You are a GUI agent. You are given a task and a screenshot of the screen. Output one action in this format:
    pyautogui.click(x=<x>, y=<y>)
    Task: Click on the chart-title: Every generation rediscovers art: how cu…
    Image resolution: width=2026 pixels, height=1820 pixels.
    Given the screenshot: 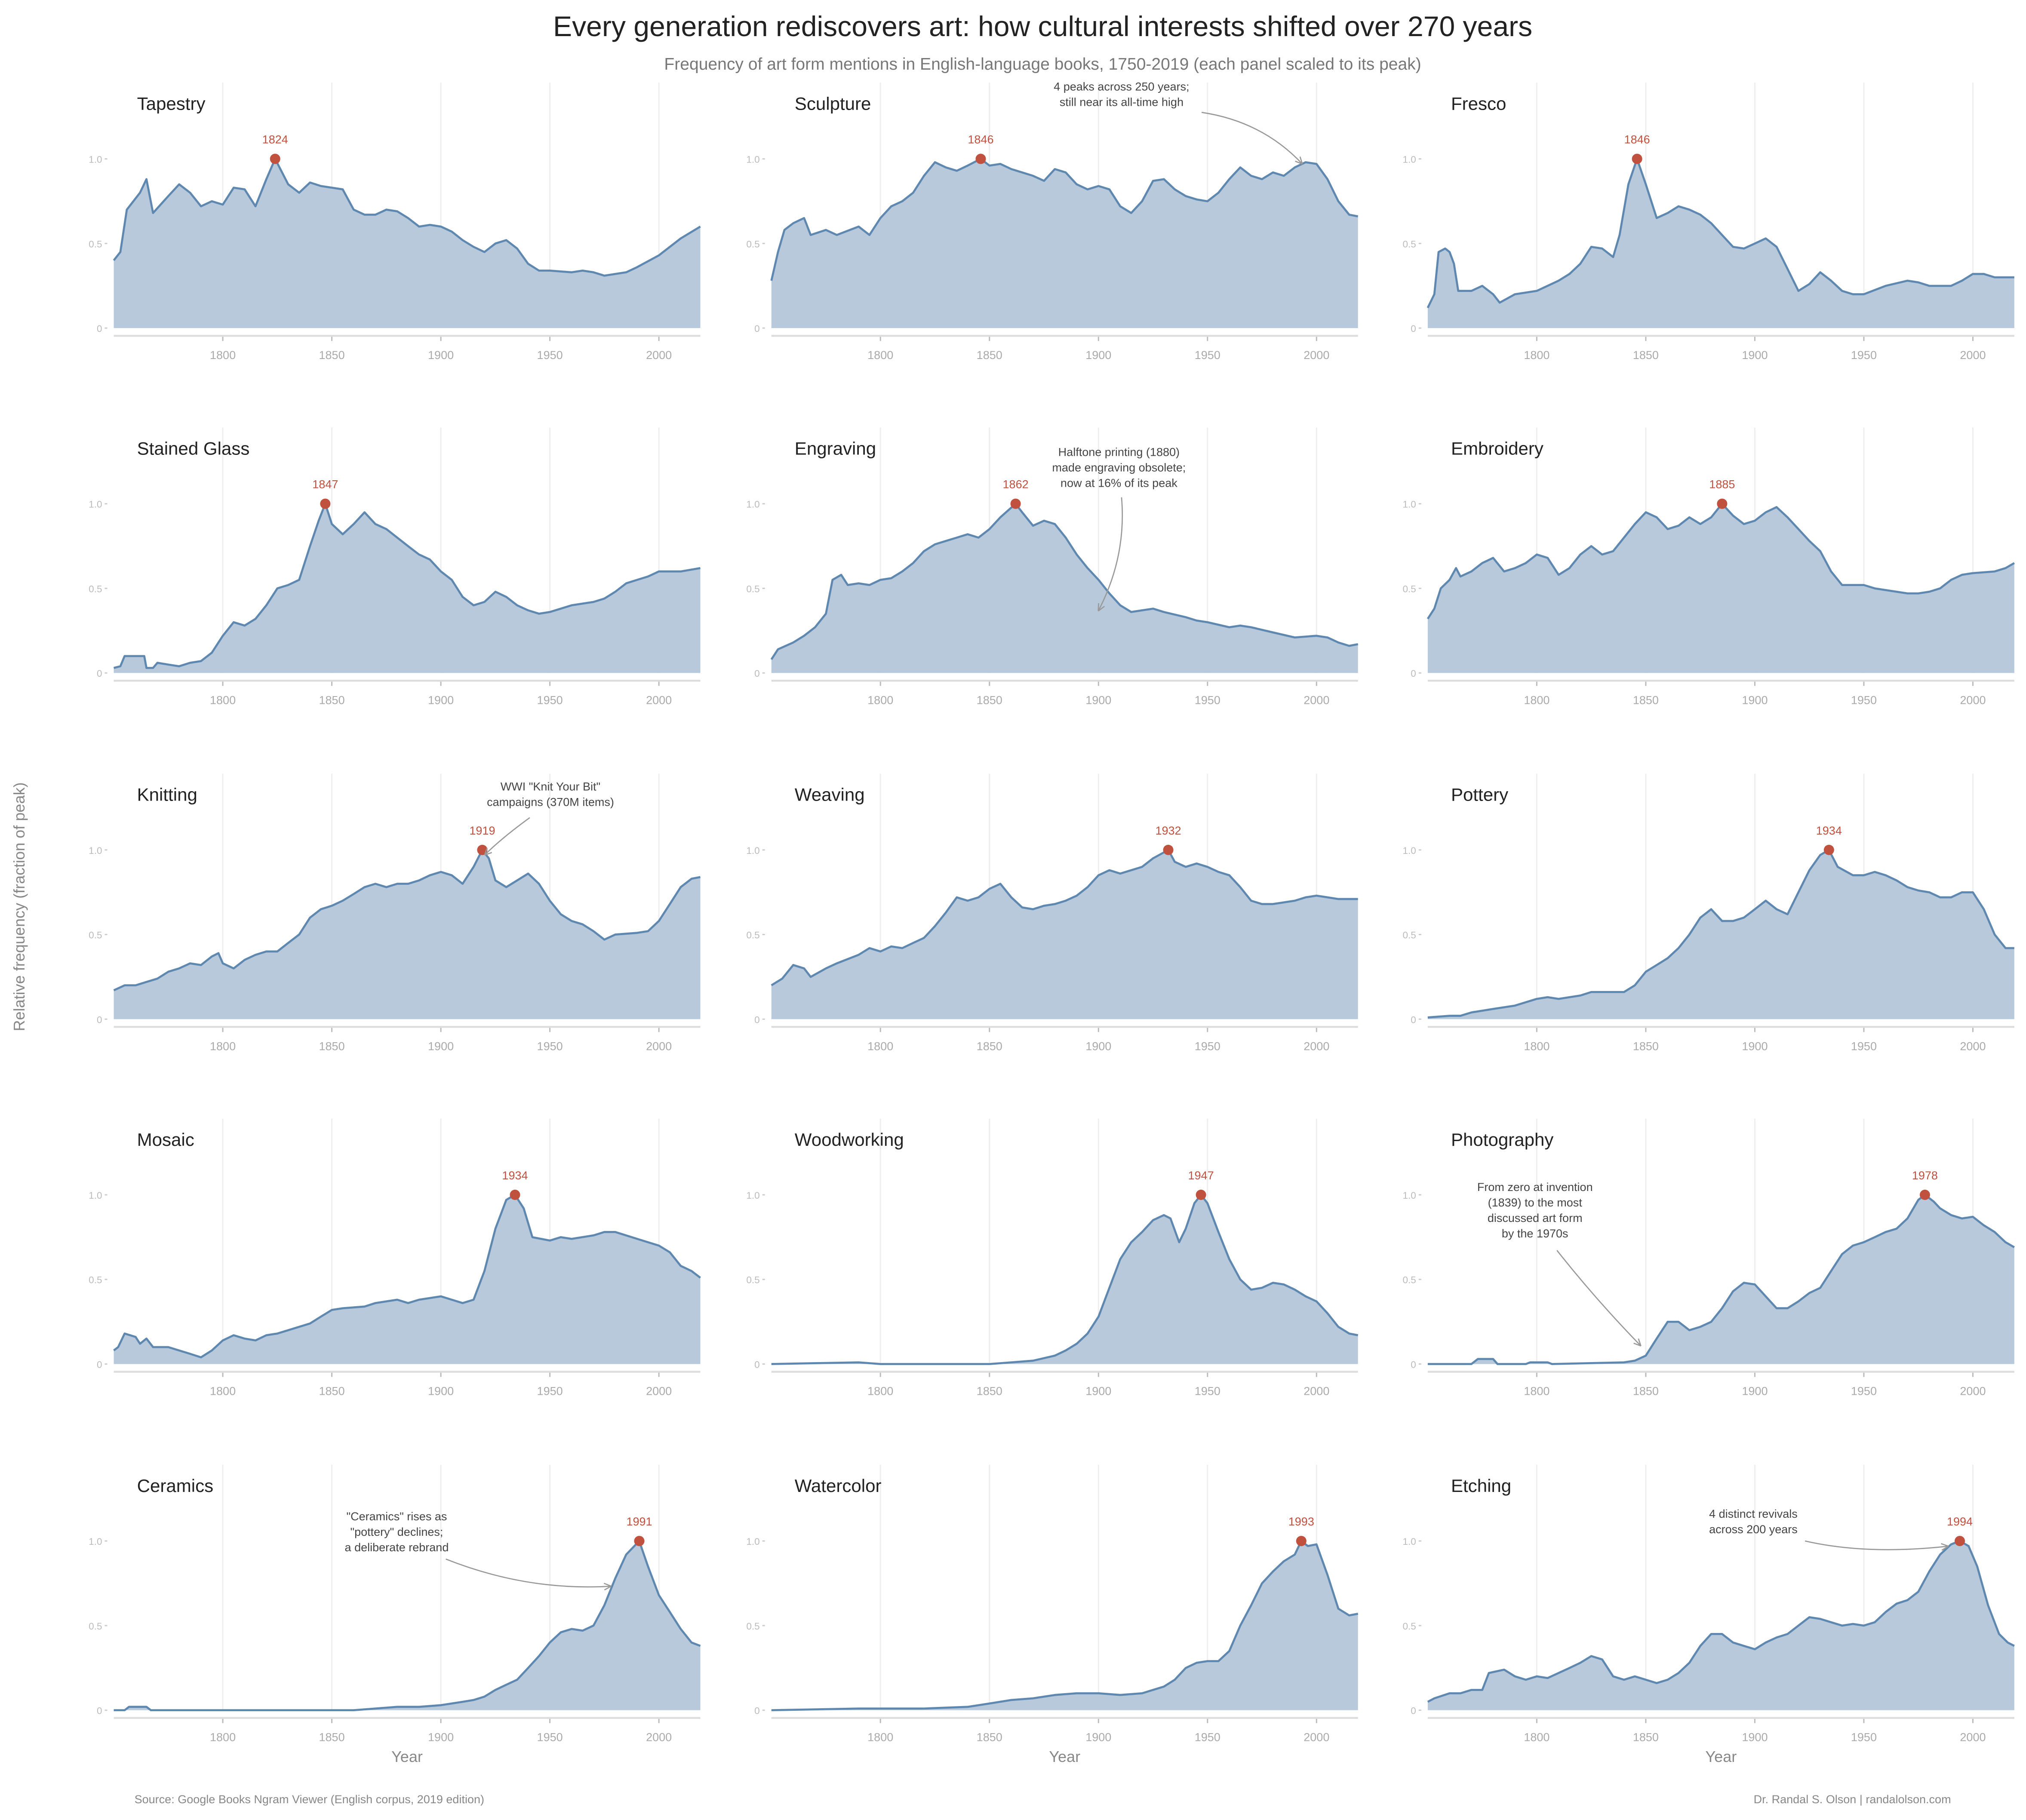 What is the action you would take?
    pyautogui.click(x=1043, y=27)
    